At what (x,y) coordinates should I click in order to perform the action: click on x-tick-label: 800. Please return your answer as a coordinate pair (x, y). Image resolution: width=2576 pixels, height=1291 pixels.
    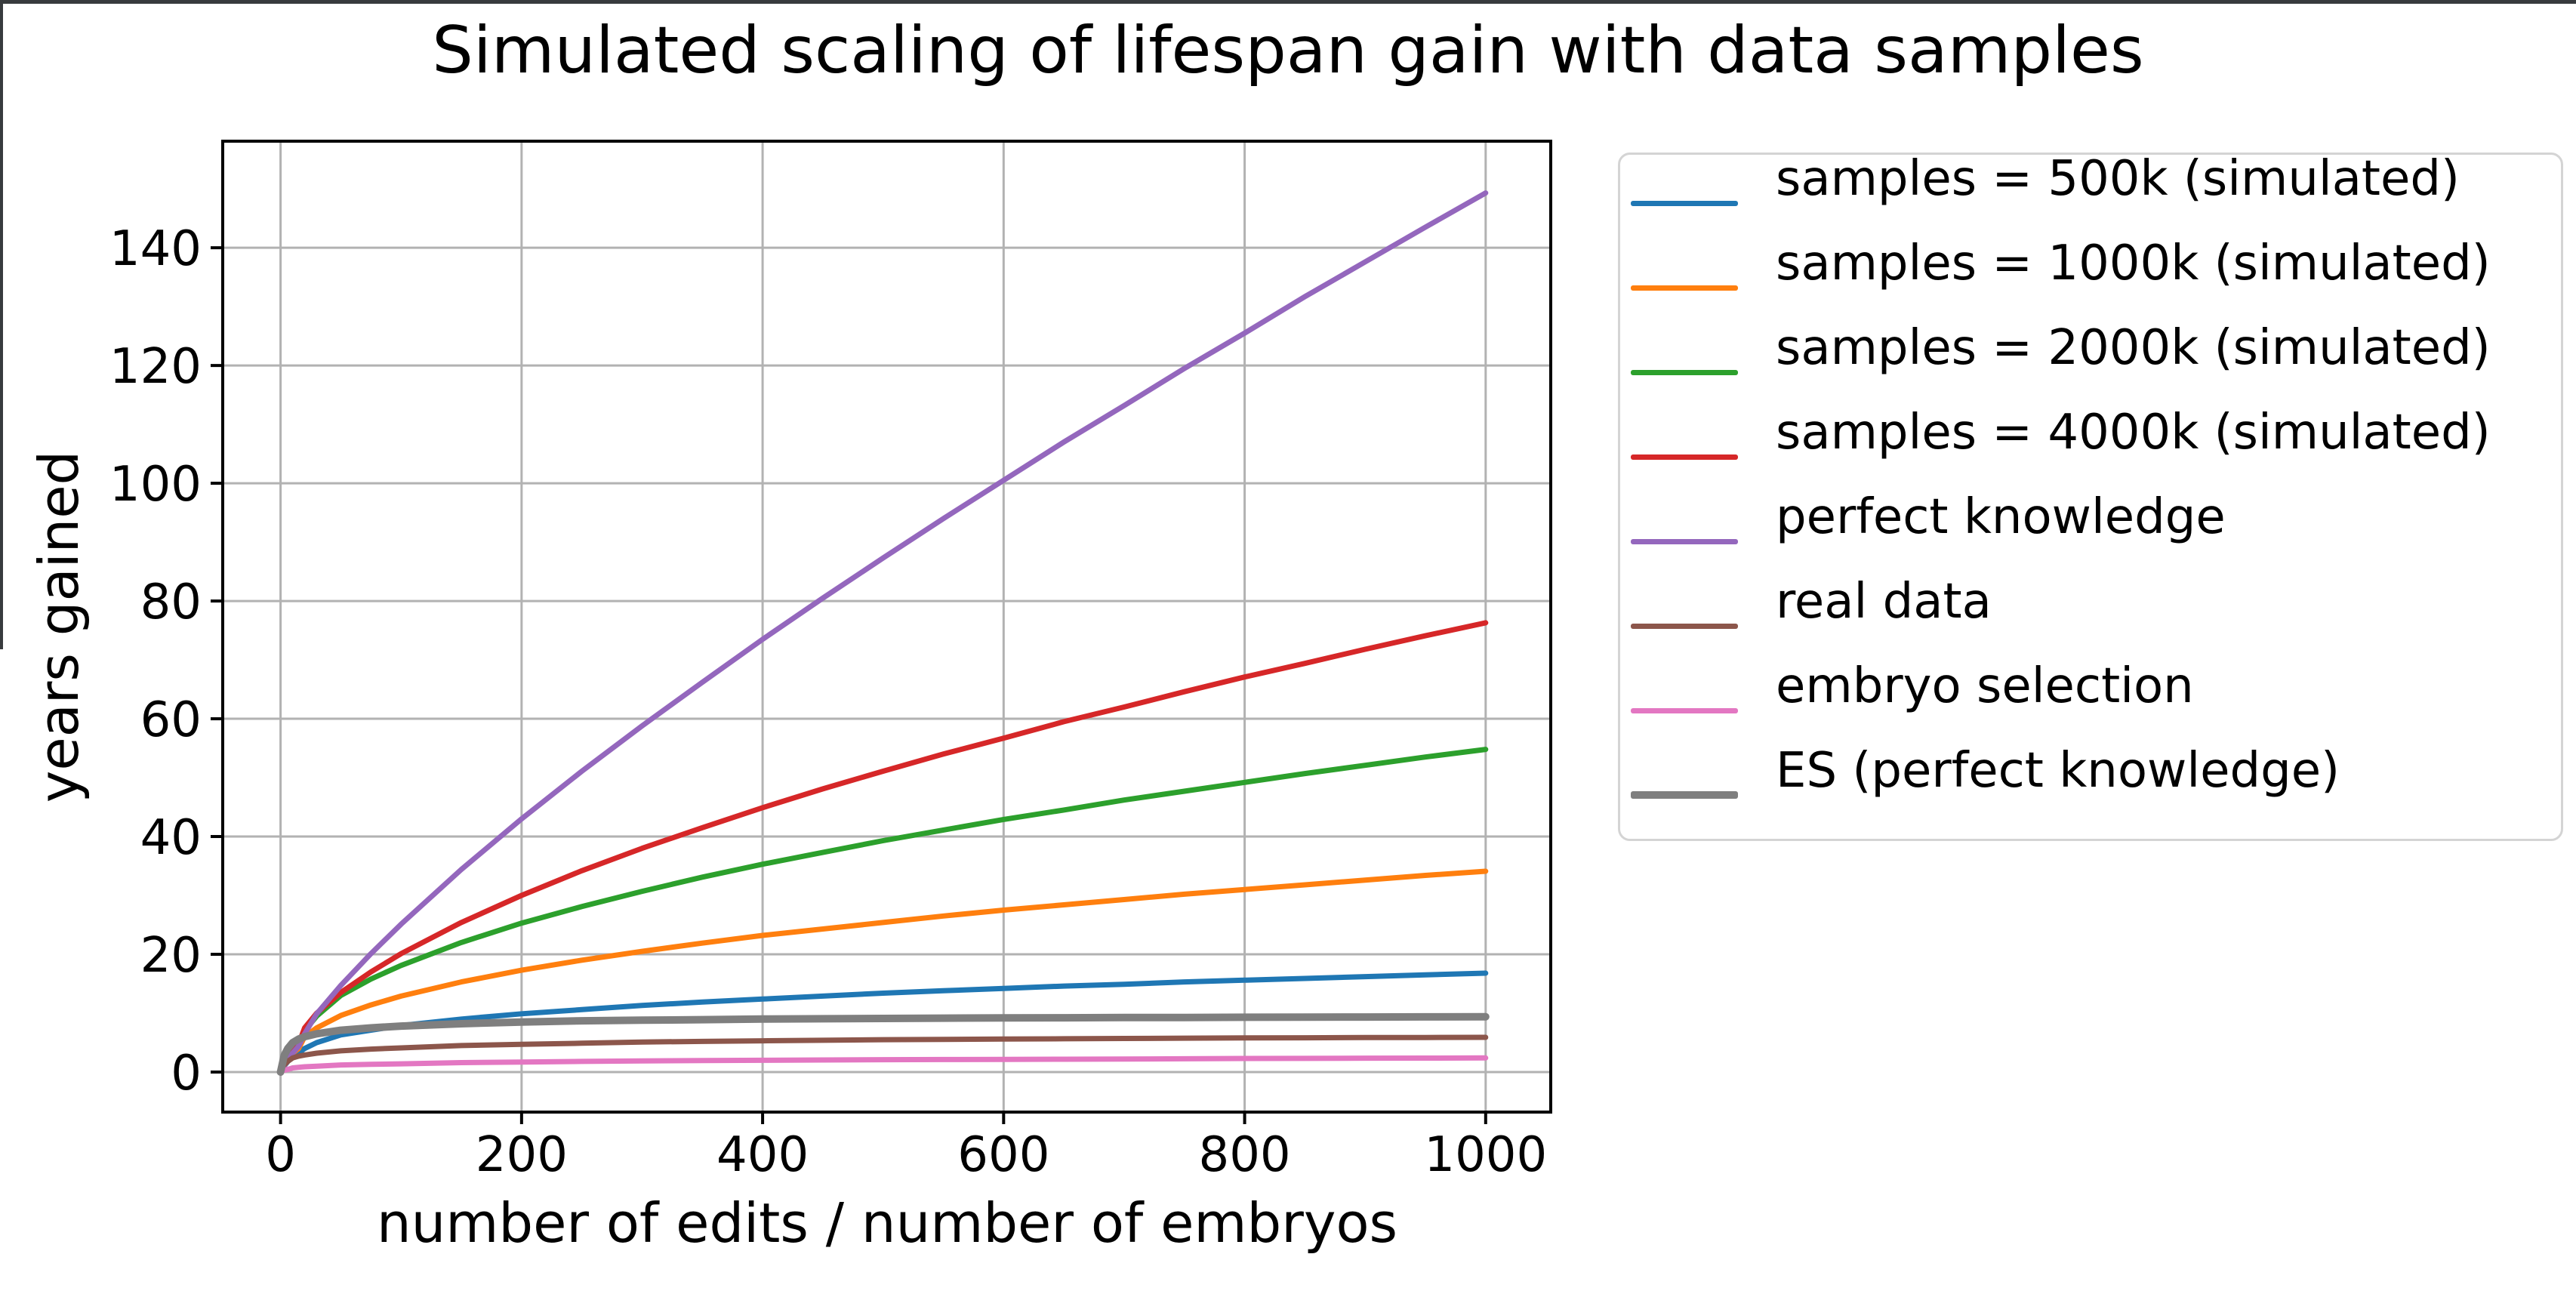
    Looking at the image, I should click on (1244, 1155).